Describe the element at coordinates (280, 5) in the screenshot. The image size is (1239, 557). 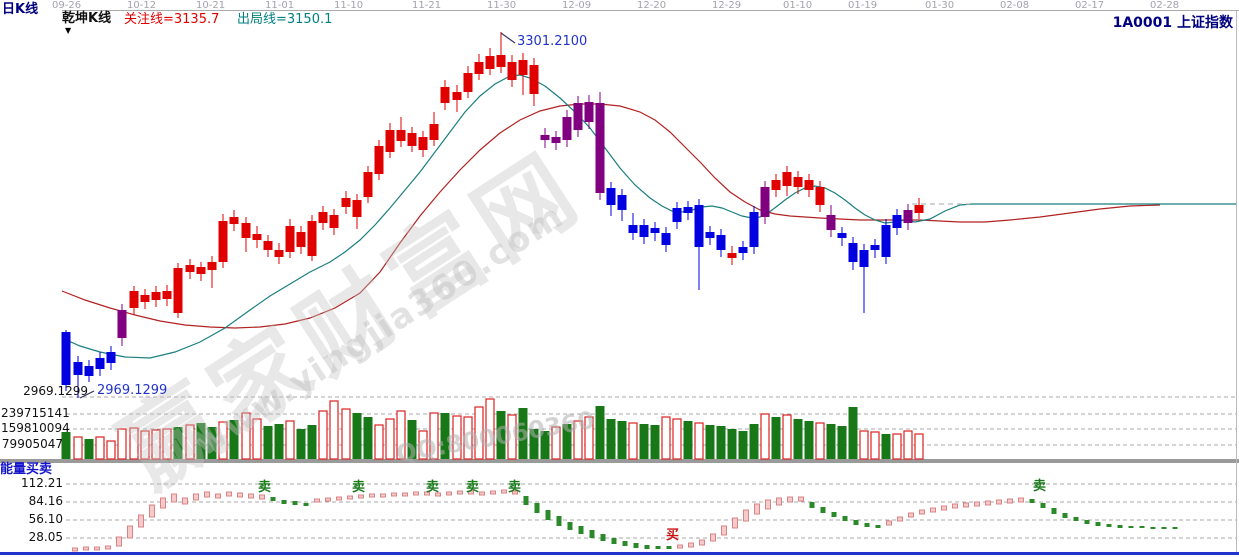
I see `date-tick: 11-01` at that location.